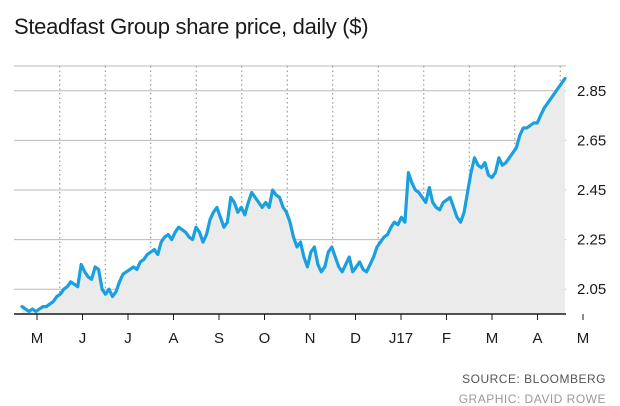 This screenshot has height=406, width=620. I want to click on x-tick-label: J17, so click(401, 338).